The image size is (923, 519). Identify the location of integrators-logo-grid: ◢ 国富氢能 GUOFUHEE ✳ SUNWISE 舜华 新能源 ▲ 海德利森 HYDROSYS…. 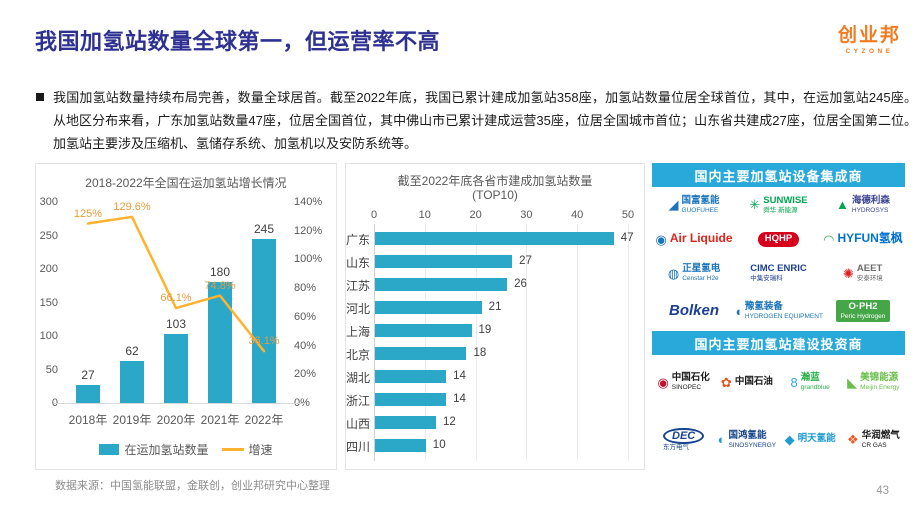
(778, 259).